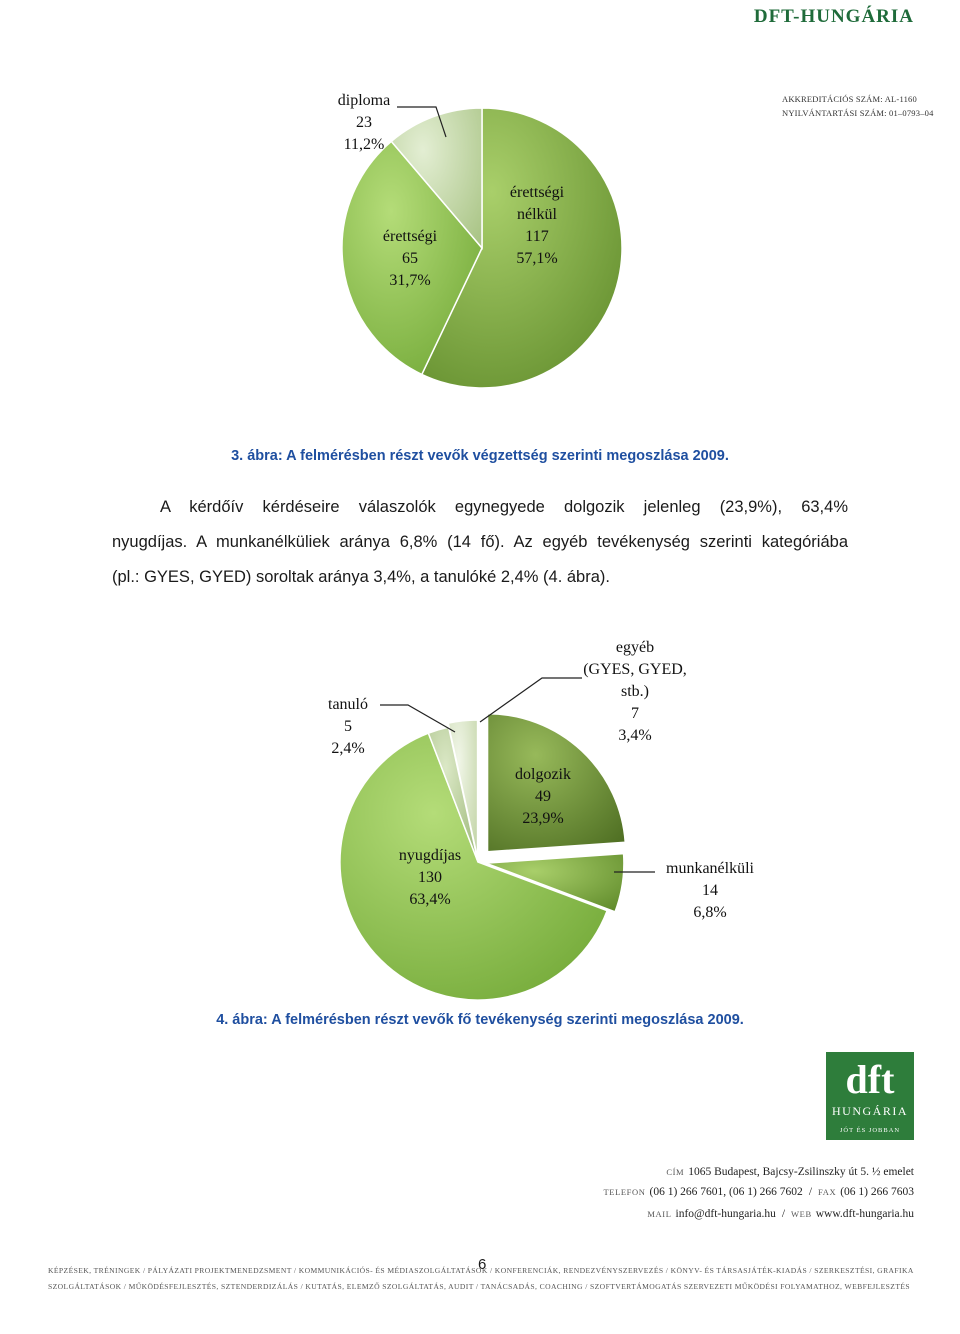  I want to click on web-value: www.dft-hungaria.hu, so click(864, 1214).